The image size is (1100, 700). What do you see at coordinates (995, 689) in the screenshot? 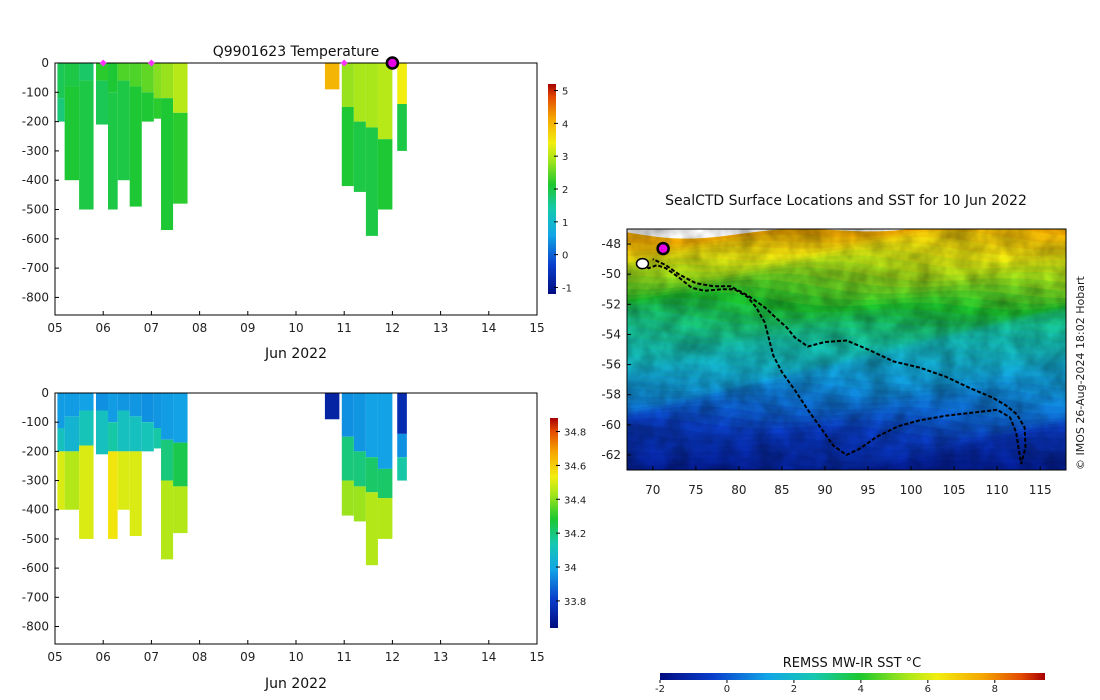
I see `sst-colorbar-tick-label: 8` at bounding box center [995, 689].